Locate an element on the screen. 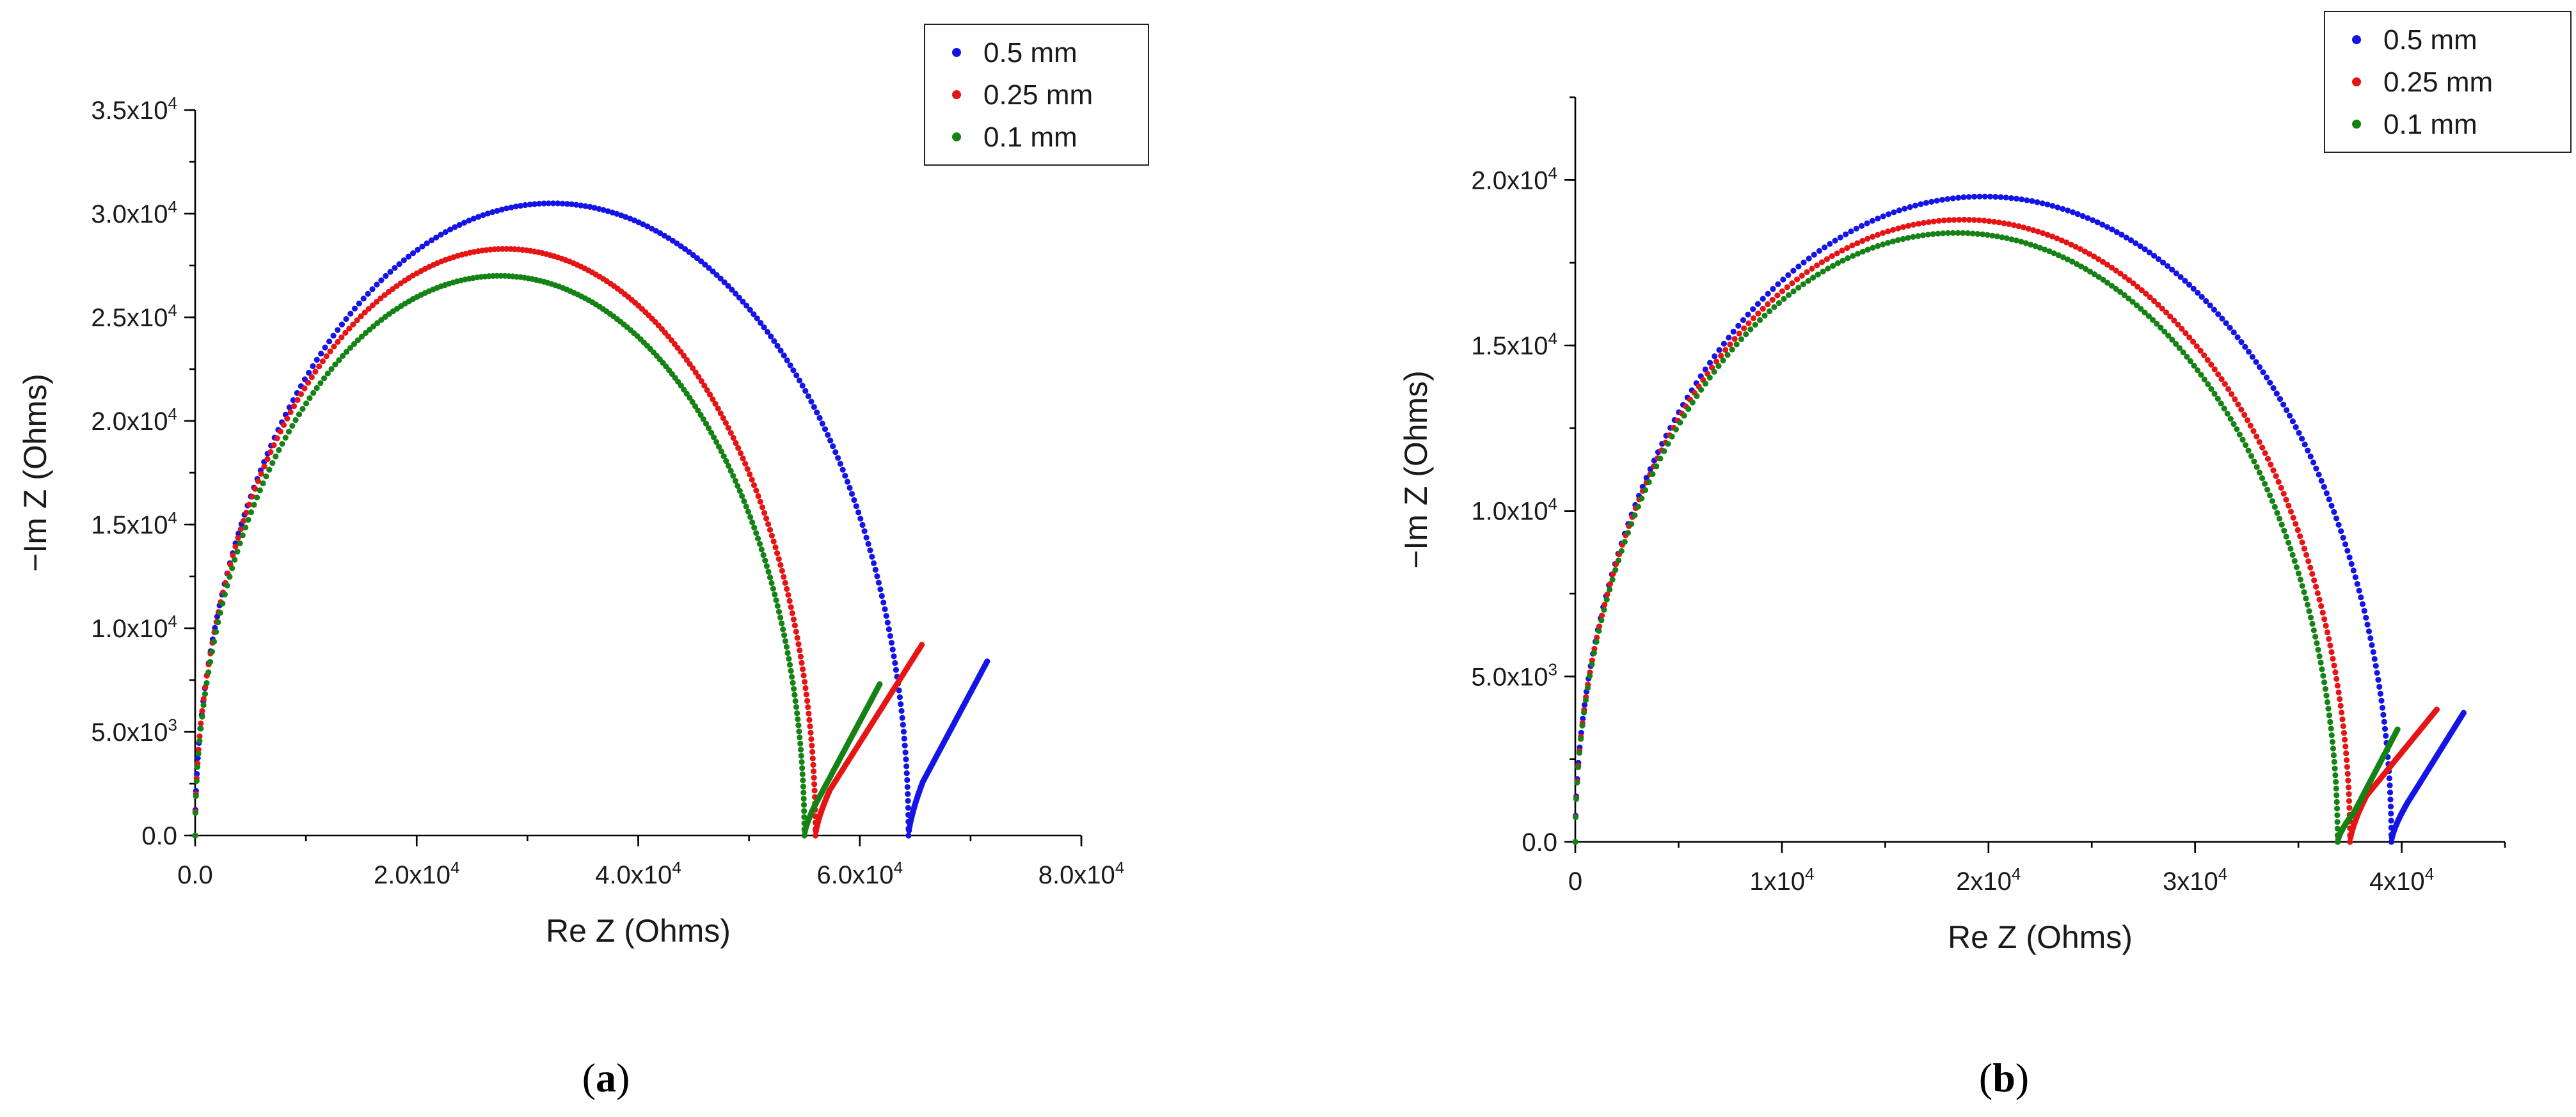 The width and height of the screenshot is (2576, 1117). panel-caption: (a) is located at coordinates (606, 1077).